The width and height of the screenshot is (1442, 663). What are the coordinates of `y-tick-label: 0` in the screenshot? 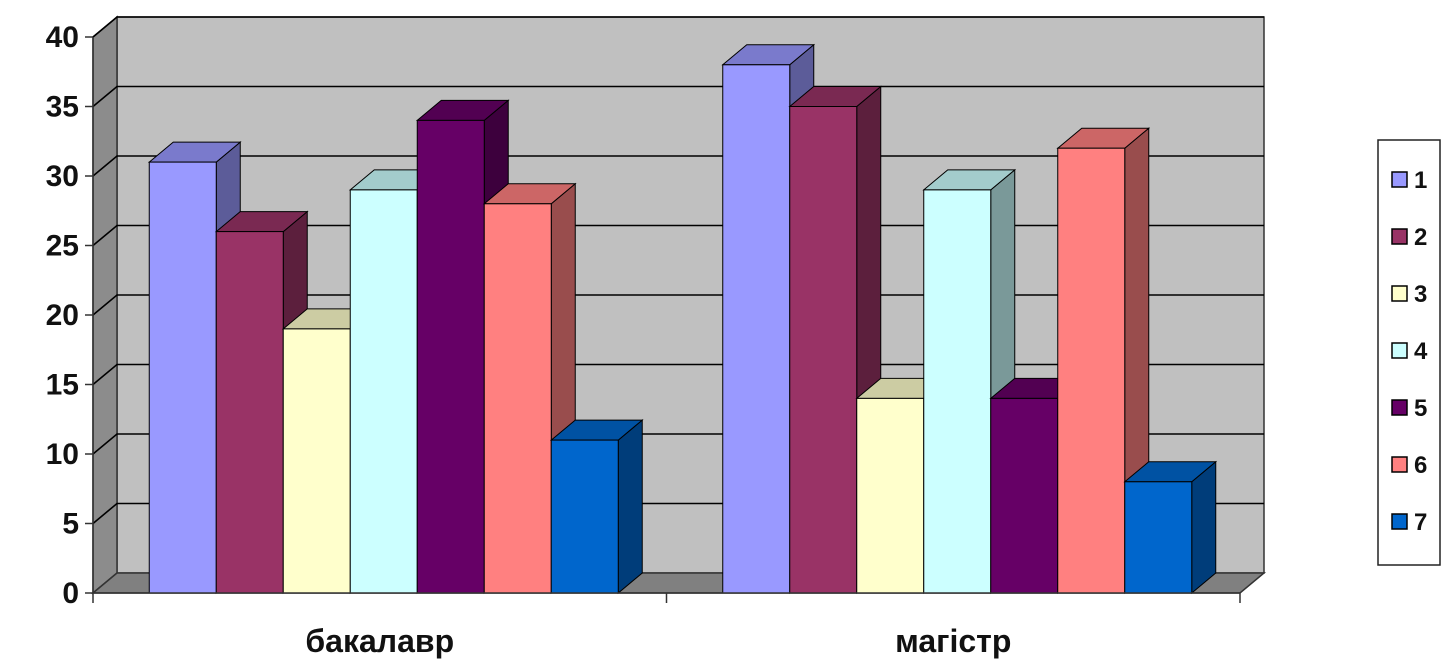 It's located at (70, 593).